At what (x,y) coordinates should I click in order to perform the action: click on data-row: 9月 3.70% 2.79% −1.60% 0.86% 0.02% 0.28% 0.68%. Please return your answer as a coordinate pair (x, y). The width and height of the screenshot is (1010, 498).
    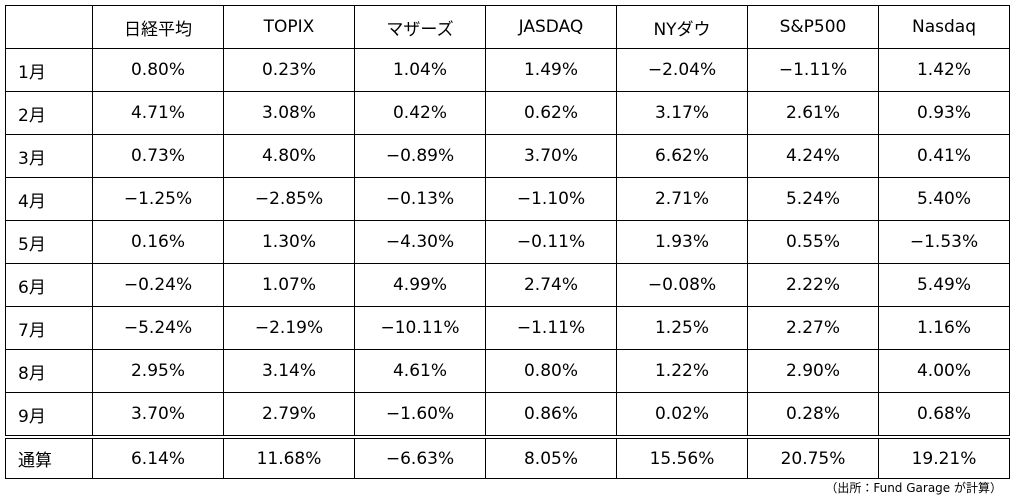
    Looking at the image, I should click on (507, 415).